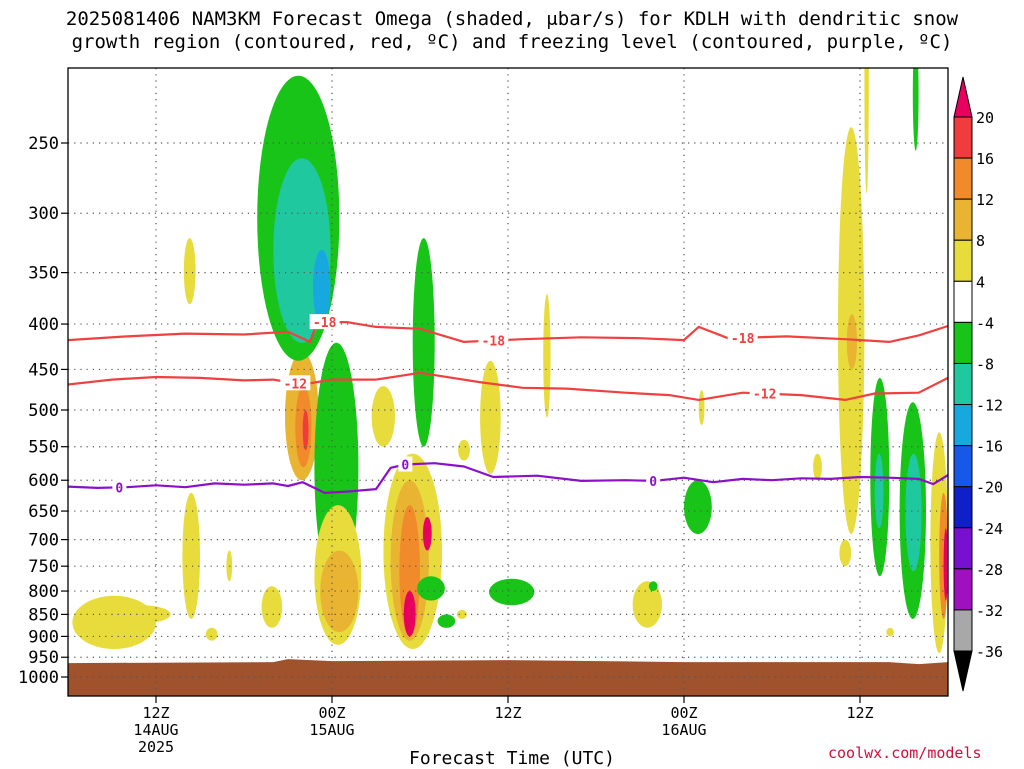  What do you see at coordinates (43, 214) in the screenshot?
I see `y-tick-label-300: 300` at bounding box center [43, 214].